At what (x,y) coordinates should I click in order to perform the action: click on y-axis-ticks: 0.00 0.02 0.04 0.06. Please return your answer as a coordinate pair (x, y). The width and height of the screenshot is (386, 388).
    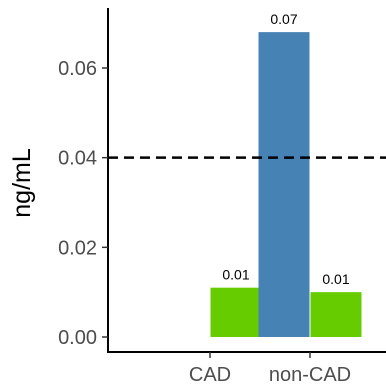
    Looking at the image, I should click on (83, 203).